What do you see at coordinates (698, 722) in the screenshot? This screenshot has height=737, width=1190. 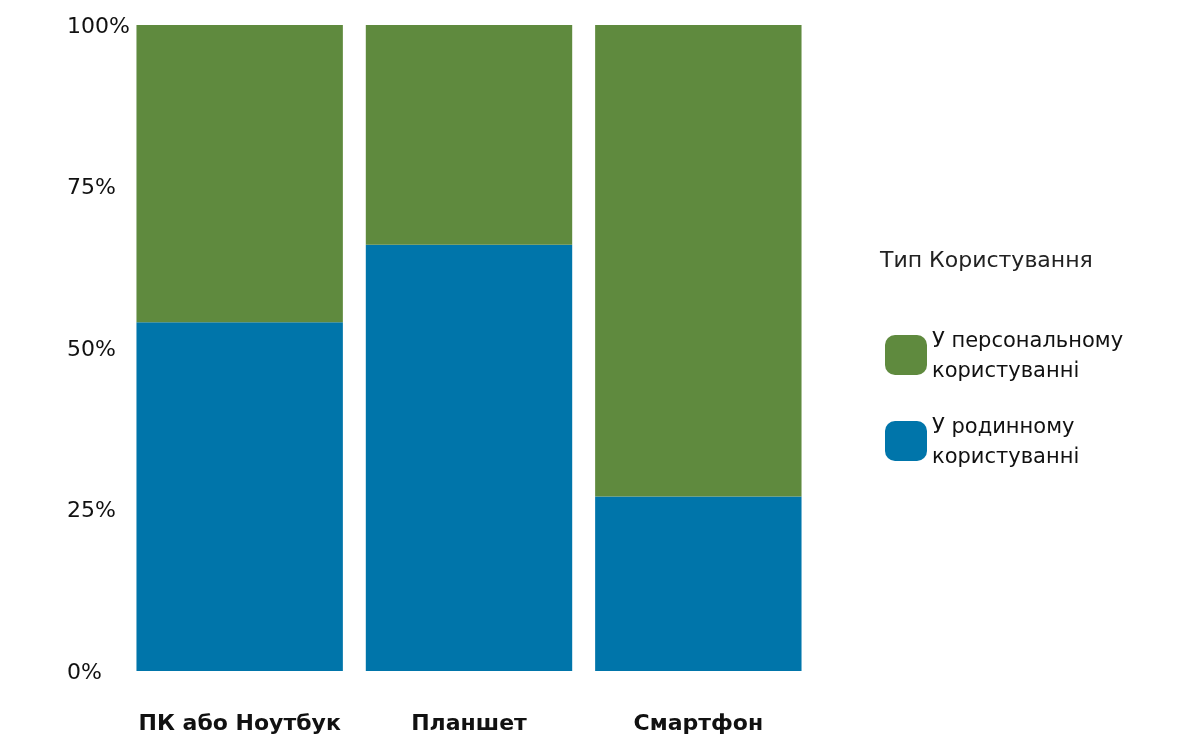 I see `x-tick-label: Смартфон` at bounding box center [698, 722].